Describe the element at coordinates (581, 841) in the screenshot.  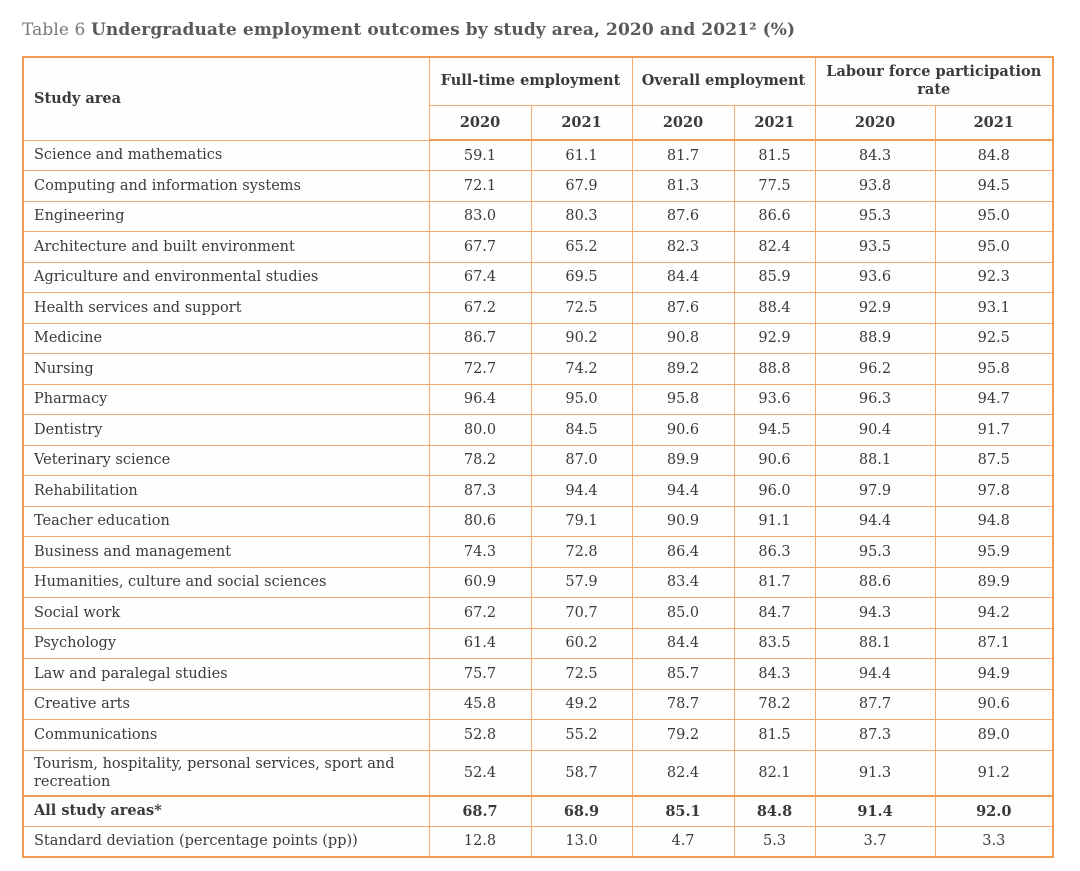
I see `value-cell: 13.0` at that location.